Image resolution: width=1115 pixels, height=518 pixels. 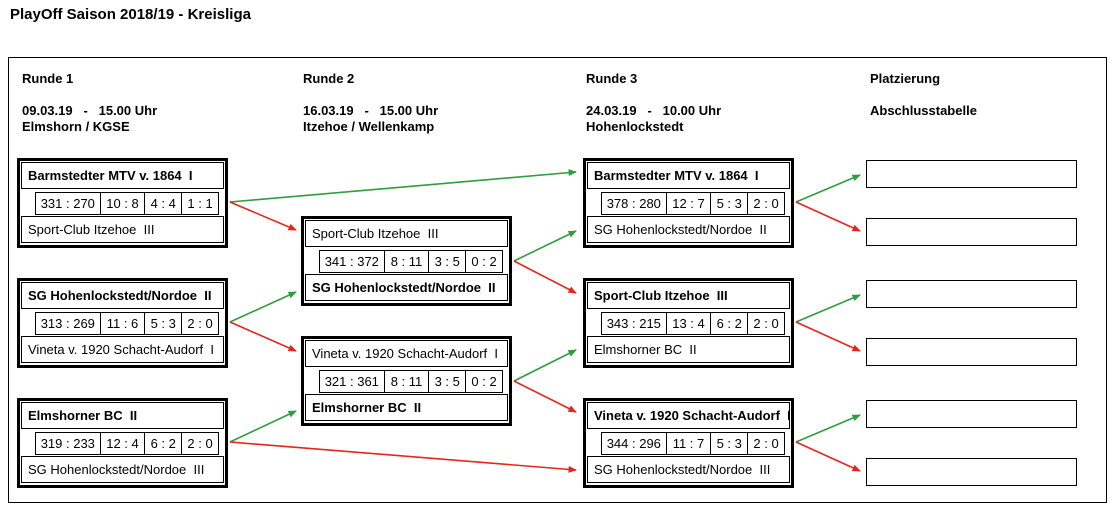 I want to click on score-pins: 313 : 269, so click(x=68, y=323).